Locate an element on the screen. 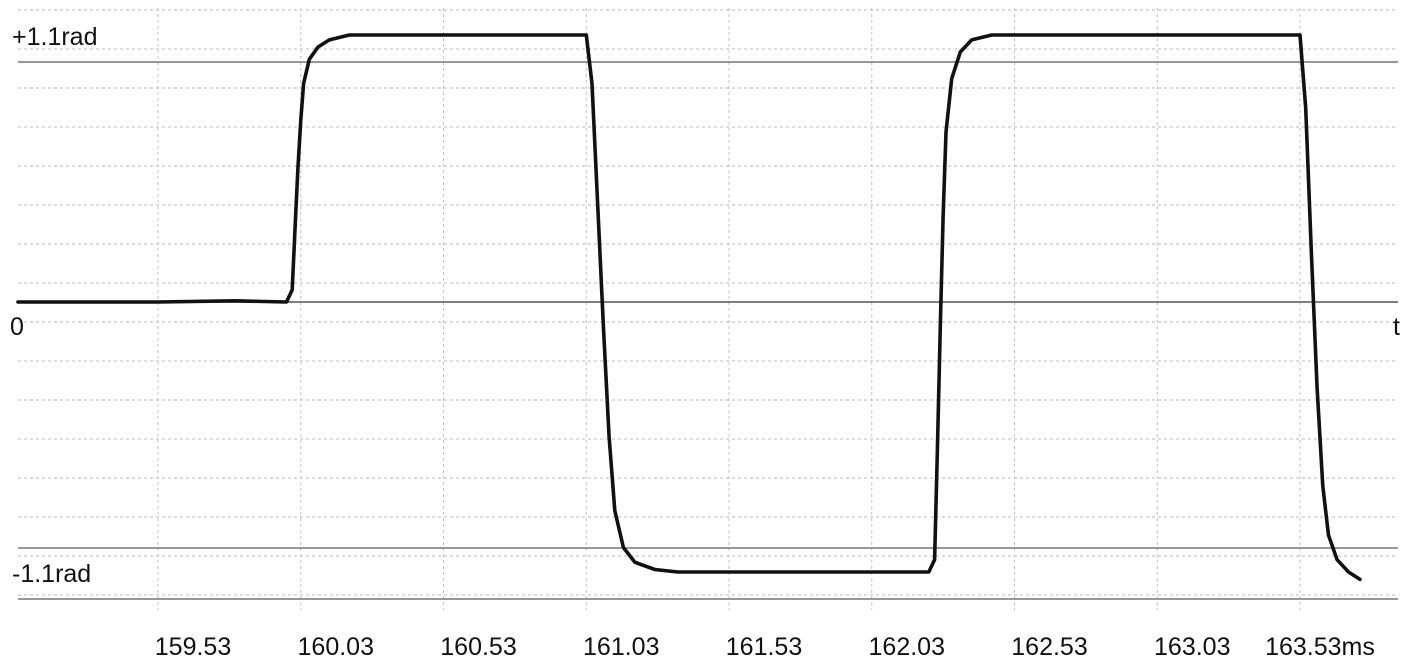 Image resolution: width=1402 pixels, height=669 pixels. x-tick-label: 163.03 is located at coordinates (1192, 647).